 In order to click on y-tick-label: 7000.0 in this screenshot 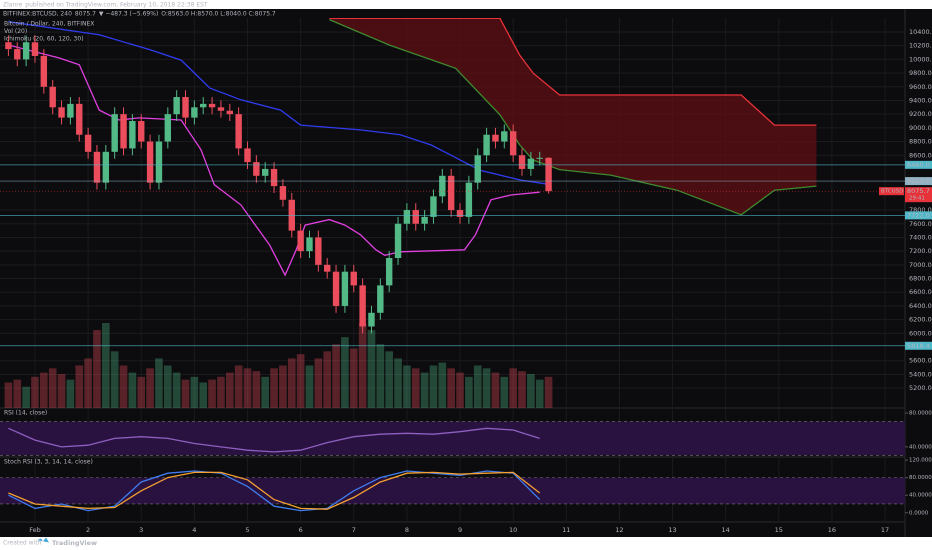, I will do `click(920, 265)`.